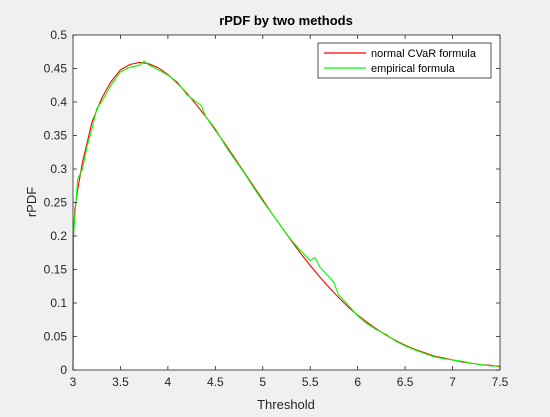 The image size is (550, 417). I want to click on x-tick-label: 7, so click(452, 382).